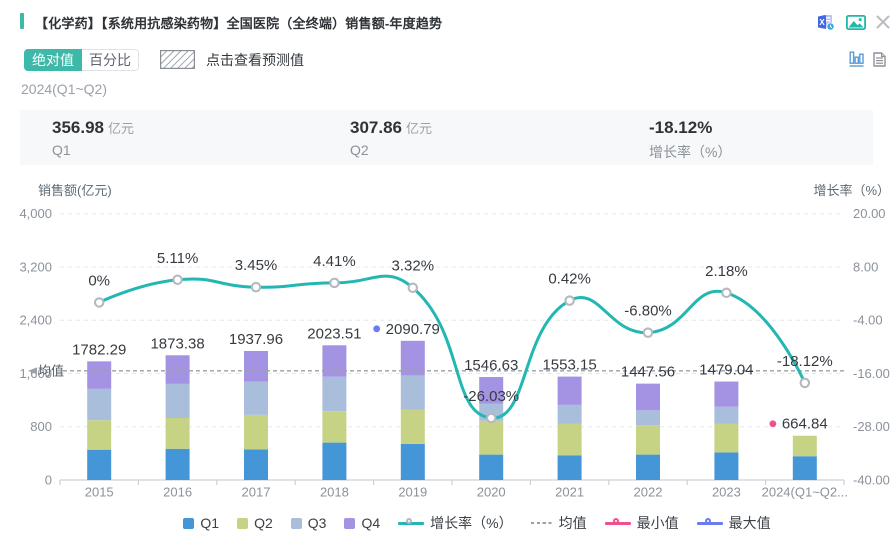 Image resolution: width=893 pixels, height=541 pixels. What do you see at coordinates (22, 21) in the screenshot?
I see `title-accent-bar` at bounding box center [22, 21].